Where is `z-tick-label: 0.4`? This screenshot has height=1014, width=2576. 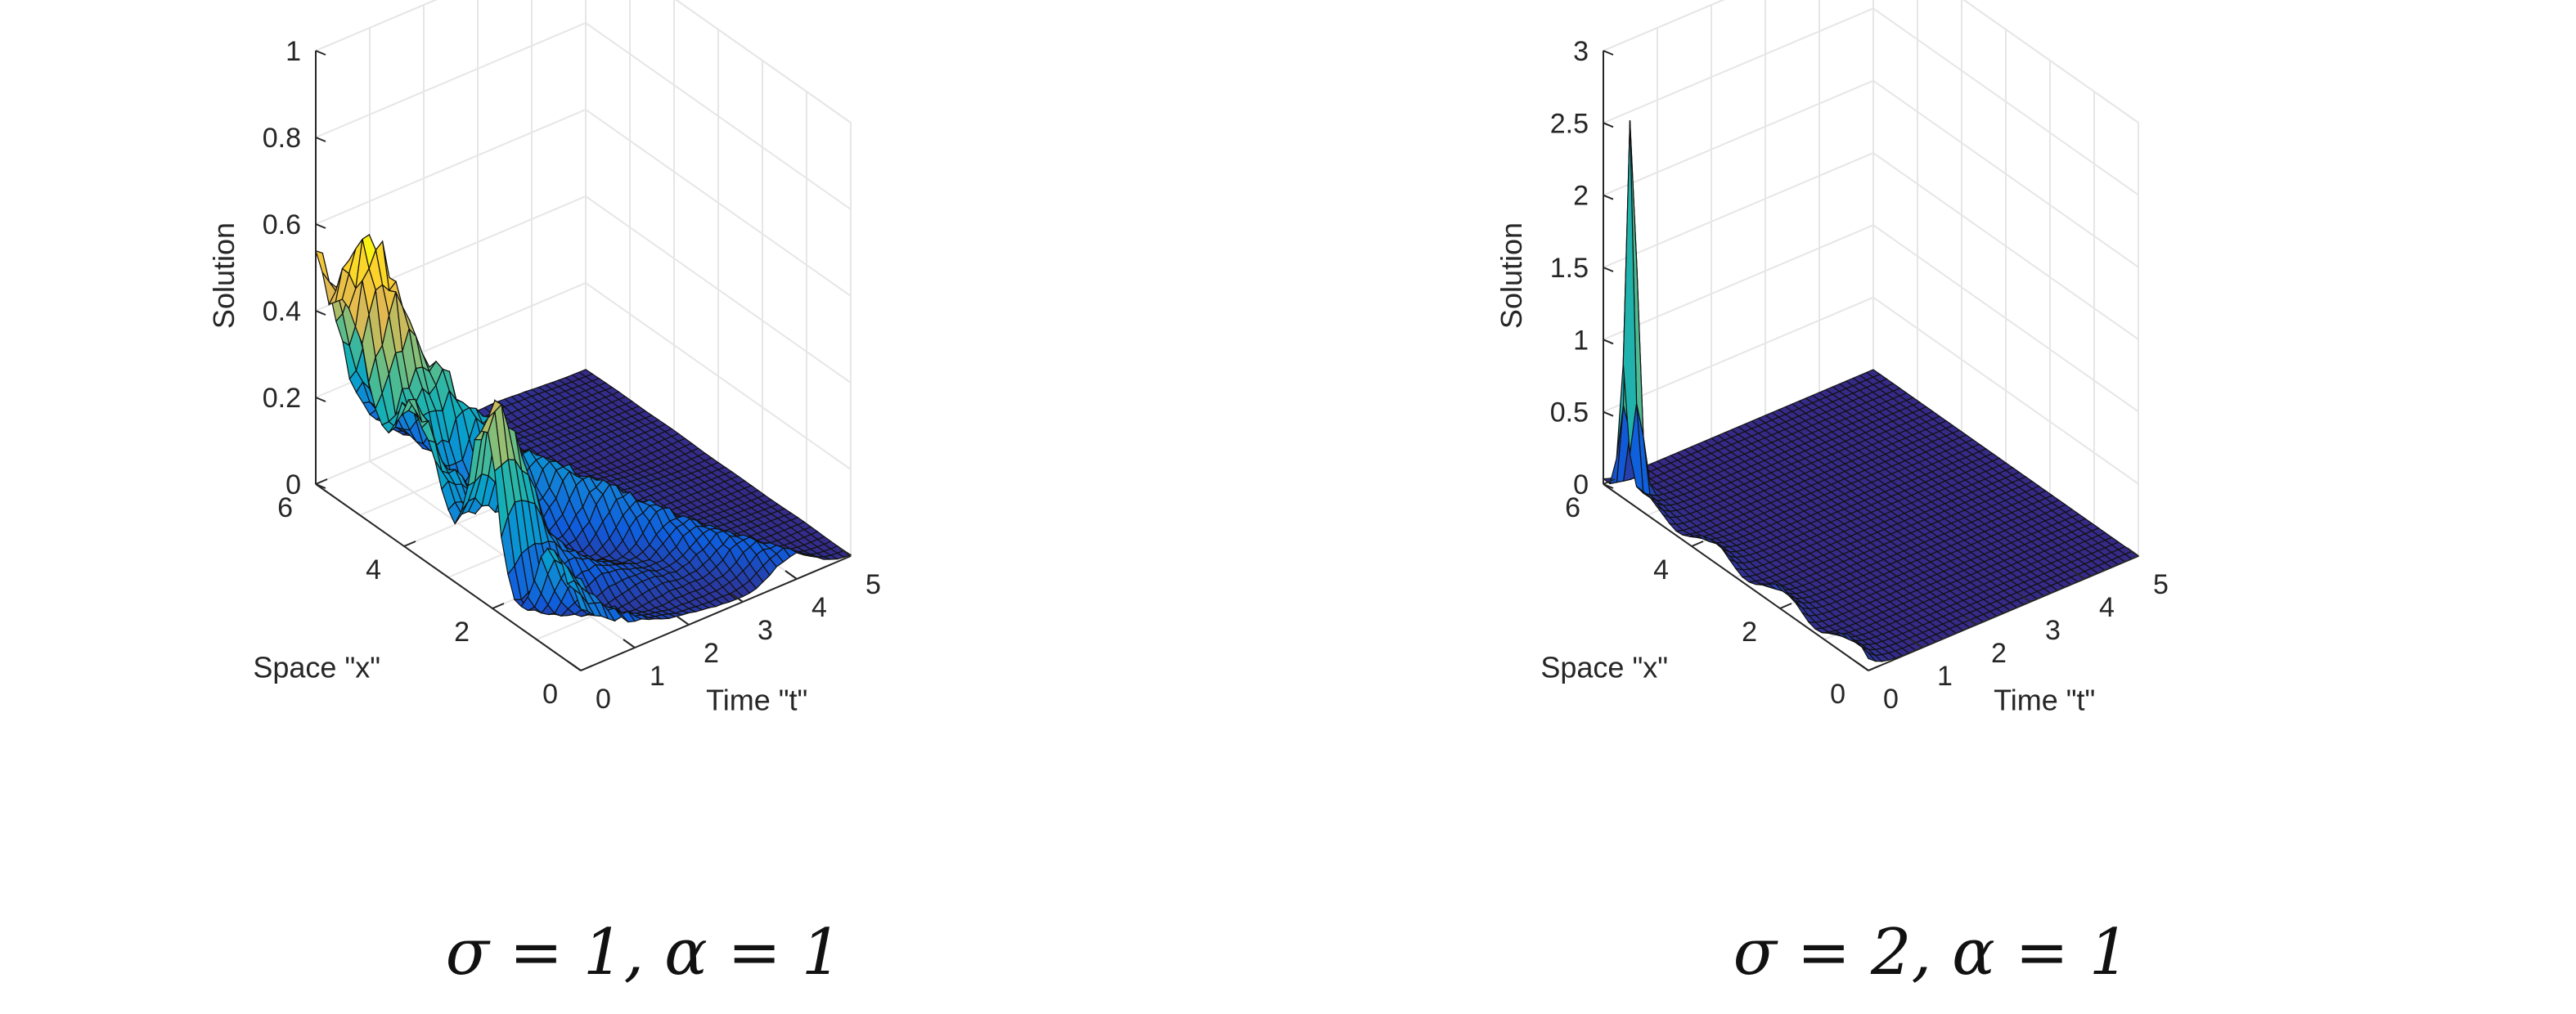
z-tick-label: 0.4 is located at coordinates (282, 311).